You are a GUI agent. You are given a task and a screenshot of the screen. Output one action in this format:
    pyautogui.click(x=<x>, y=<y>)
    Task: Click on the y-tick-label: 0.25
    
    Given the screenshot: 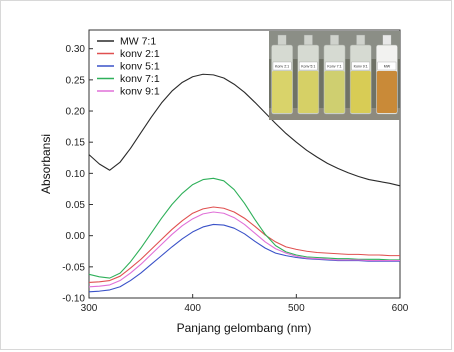 What is the action you would take?
    pyautogui.click(x=76, y=80)
    